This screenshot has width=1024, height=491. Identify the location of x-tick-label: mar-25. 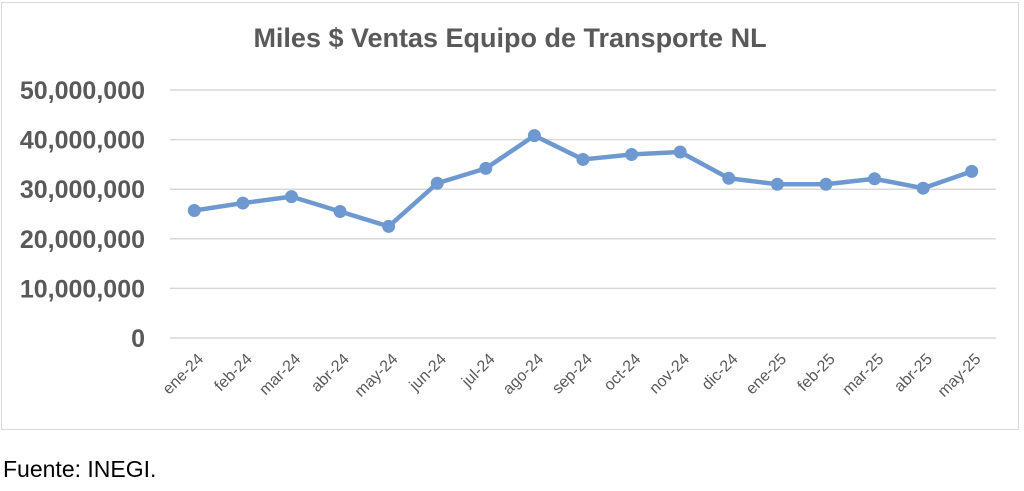
(863, 375).